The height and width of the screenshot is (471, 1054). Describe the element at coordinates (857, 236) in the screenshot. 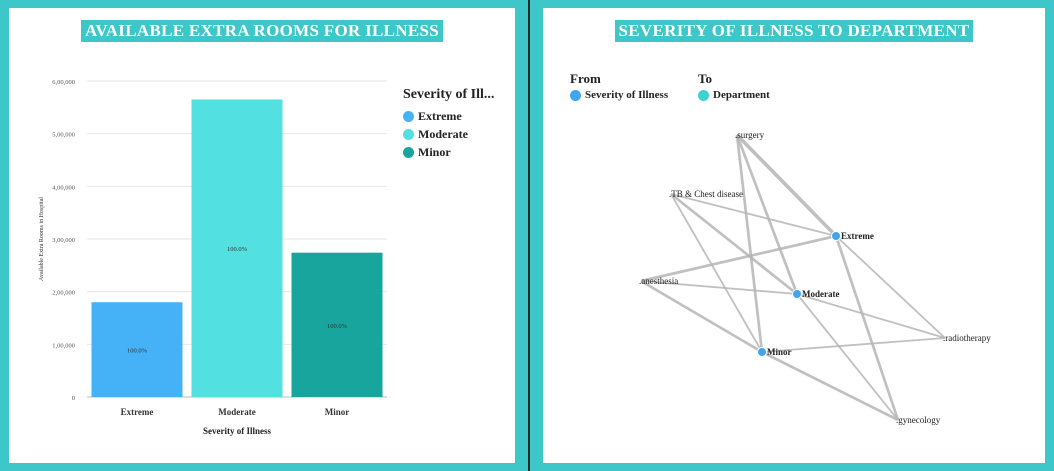

I see `node-label-extreme: Extreme` at that location.